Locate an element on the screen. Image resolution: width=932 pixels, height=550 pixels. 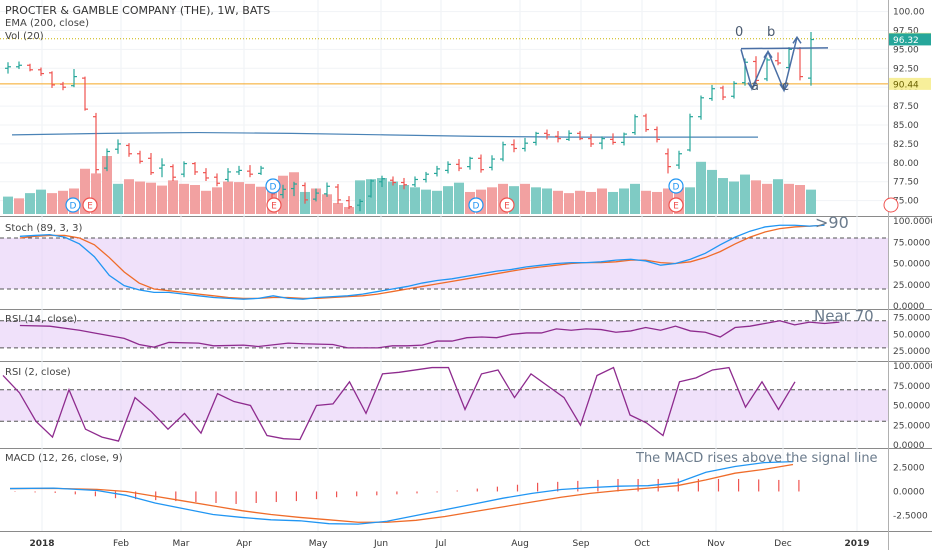
stoch-band is located at coordinates (444, 263).